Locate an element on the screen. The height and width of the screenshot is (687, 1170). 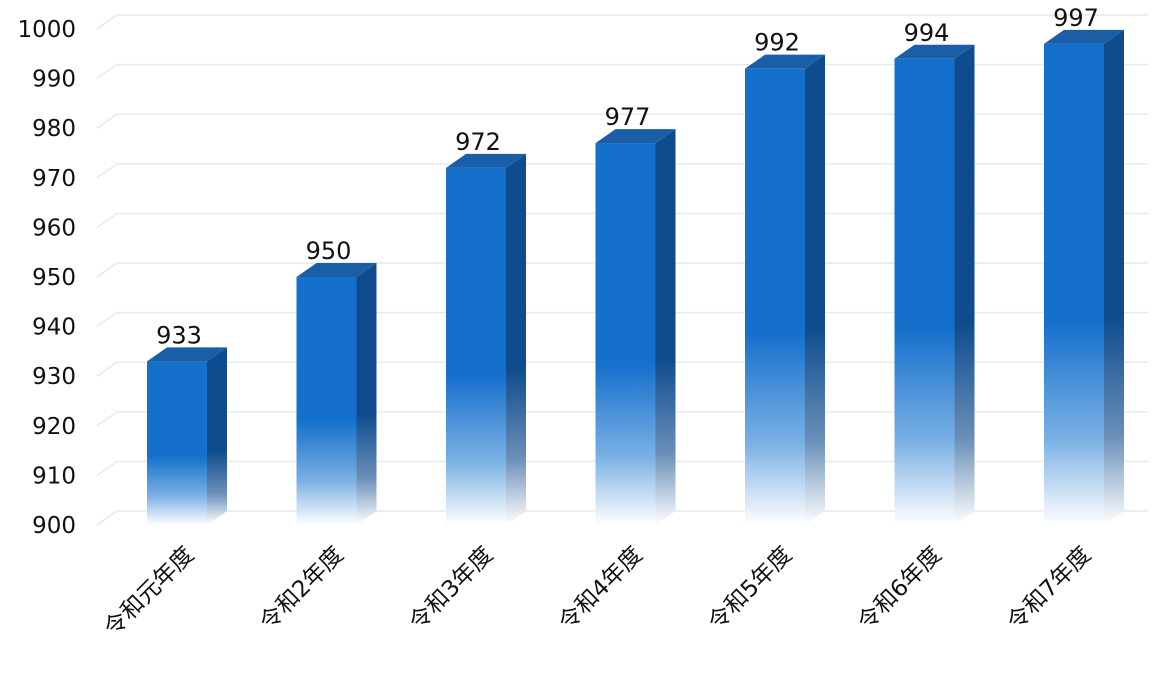
y-tick-label: 920 is located at coordinates (54, 427).